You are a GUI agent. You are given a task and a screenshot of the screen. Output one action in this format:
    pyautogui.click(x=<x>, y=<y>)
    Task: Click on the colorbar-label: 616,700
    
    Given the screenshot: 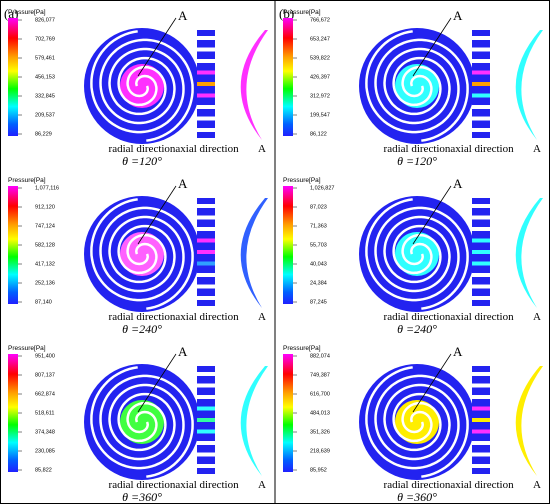 What is the action you would take?
    pyautogui.click(x=320, y=394)
    